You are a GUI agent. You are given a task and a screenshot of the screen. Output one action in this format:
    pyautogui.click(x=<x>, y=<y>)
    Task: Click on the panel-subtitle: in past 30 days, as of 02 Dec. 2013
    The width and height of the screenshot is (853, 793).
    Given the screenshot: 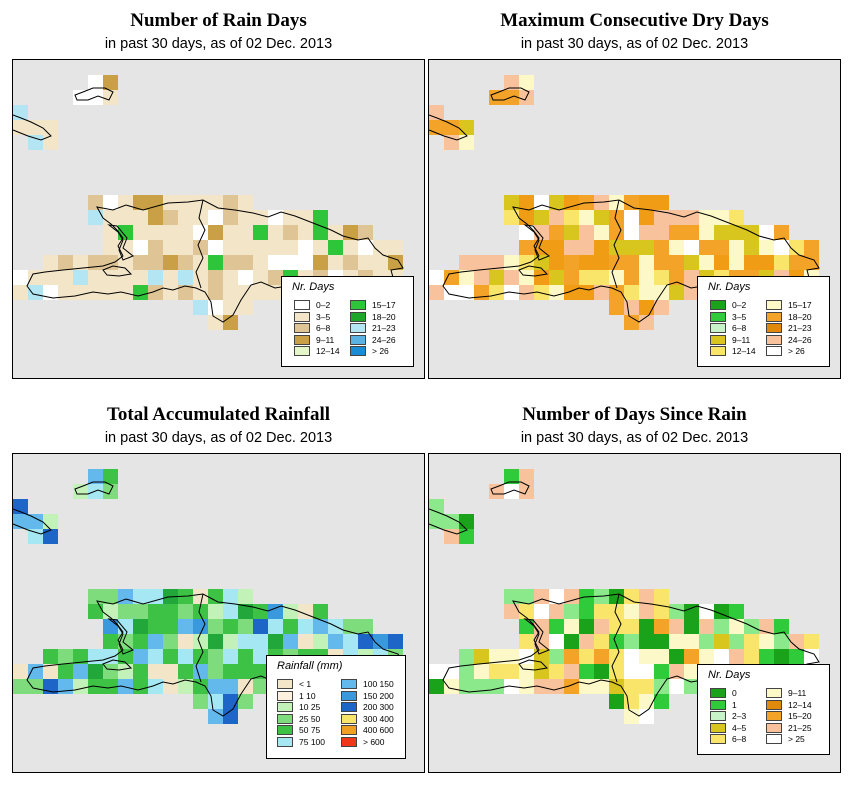 What is the action you would take?
    pyautogui.click(x=218, y=44)
    